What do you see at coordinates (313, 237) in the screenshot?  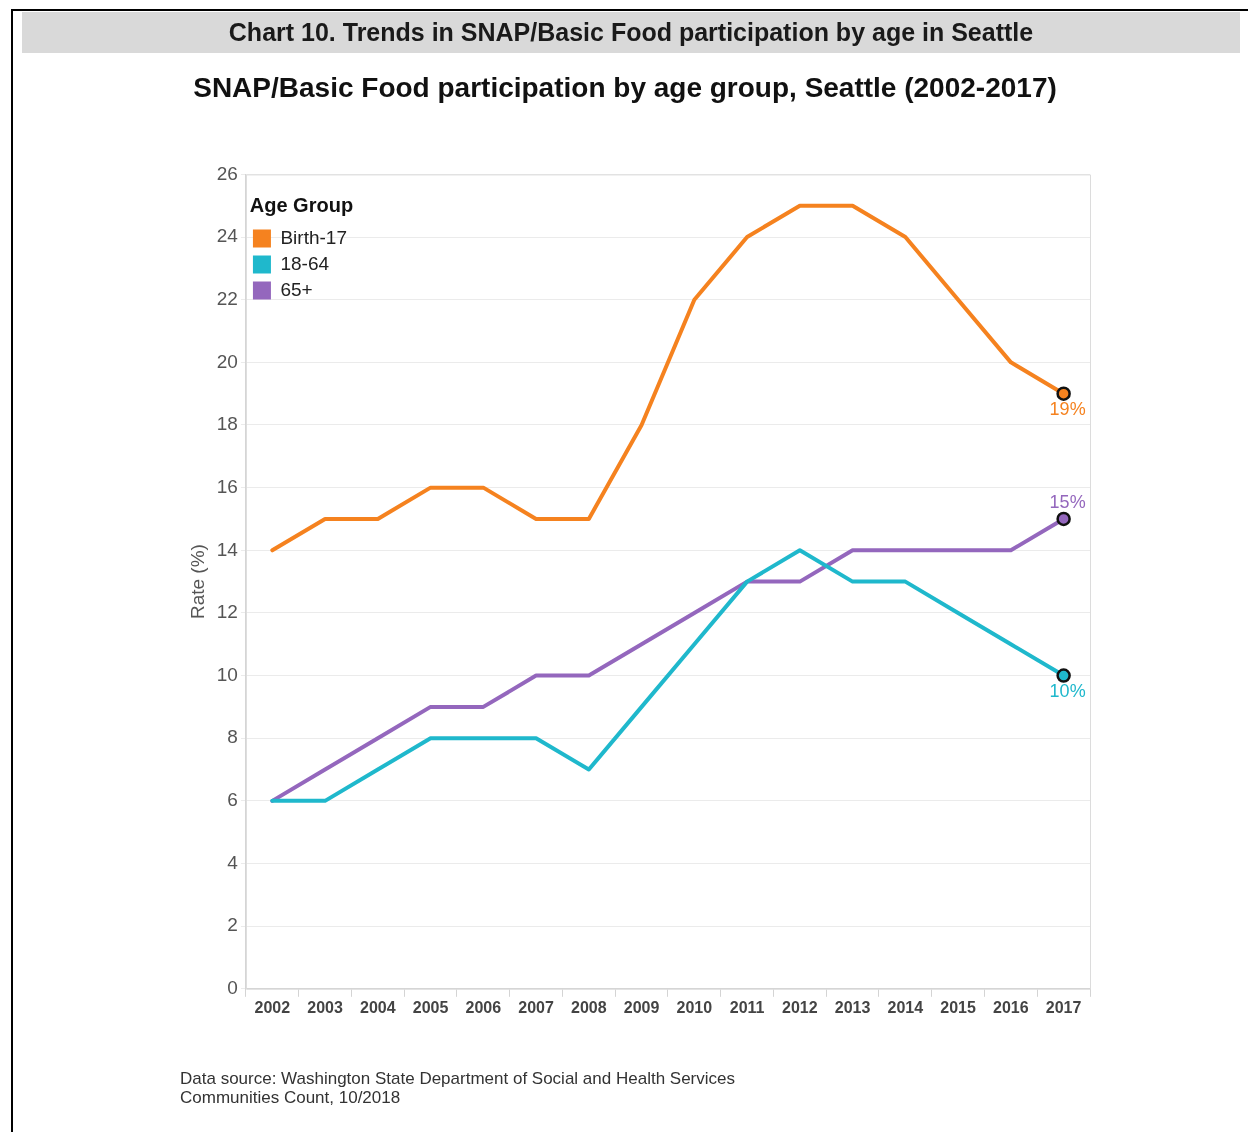 I see `legend-label: Birth-17` at bounding box center [313, 237].